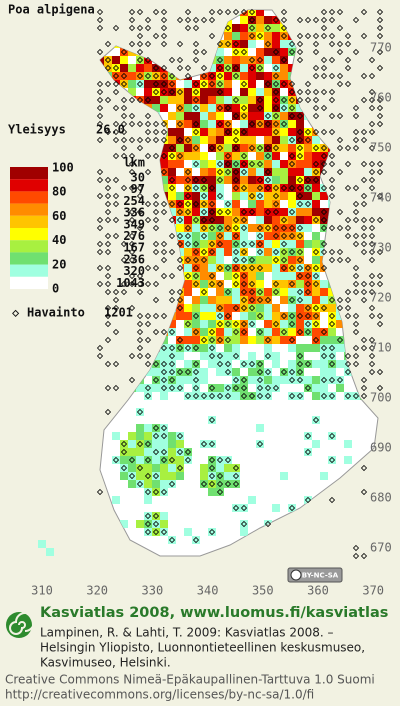  Describe the element at coordinates (381, 198) in the screenshot. I see `northing-label: 740` at that location.